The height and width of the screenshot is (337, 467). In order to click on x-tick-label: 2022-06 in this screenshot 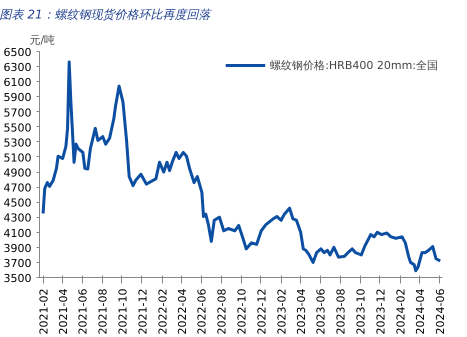, I will do `click(202, 311)`.